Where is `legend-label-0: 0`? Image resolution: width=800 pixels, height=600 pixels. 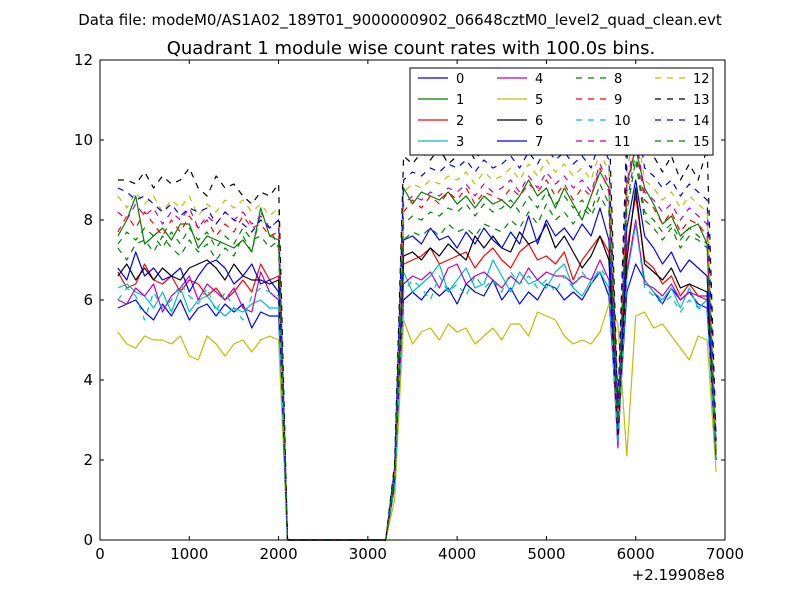 legend-label-0: 0 is located at coordinates (460, 79).